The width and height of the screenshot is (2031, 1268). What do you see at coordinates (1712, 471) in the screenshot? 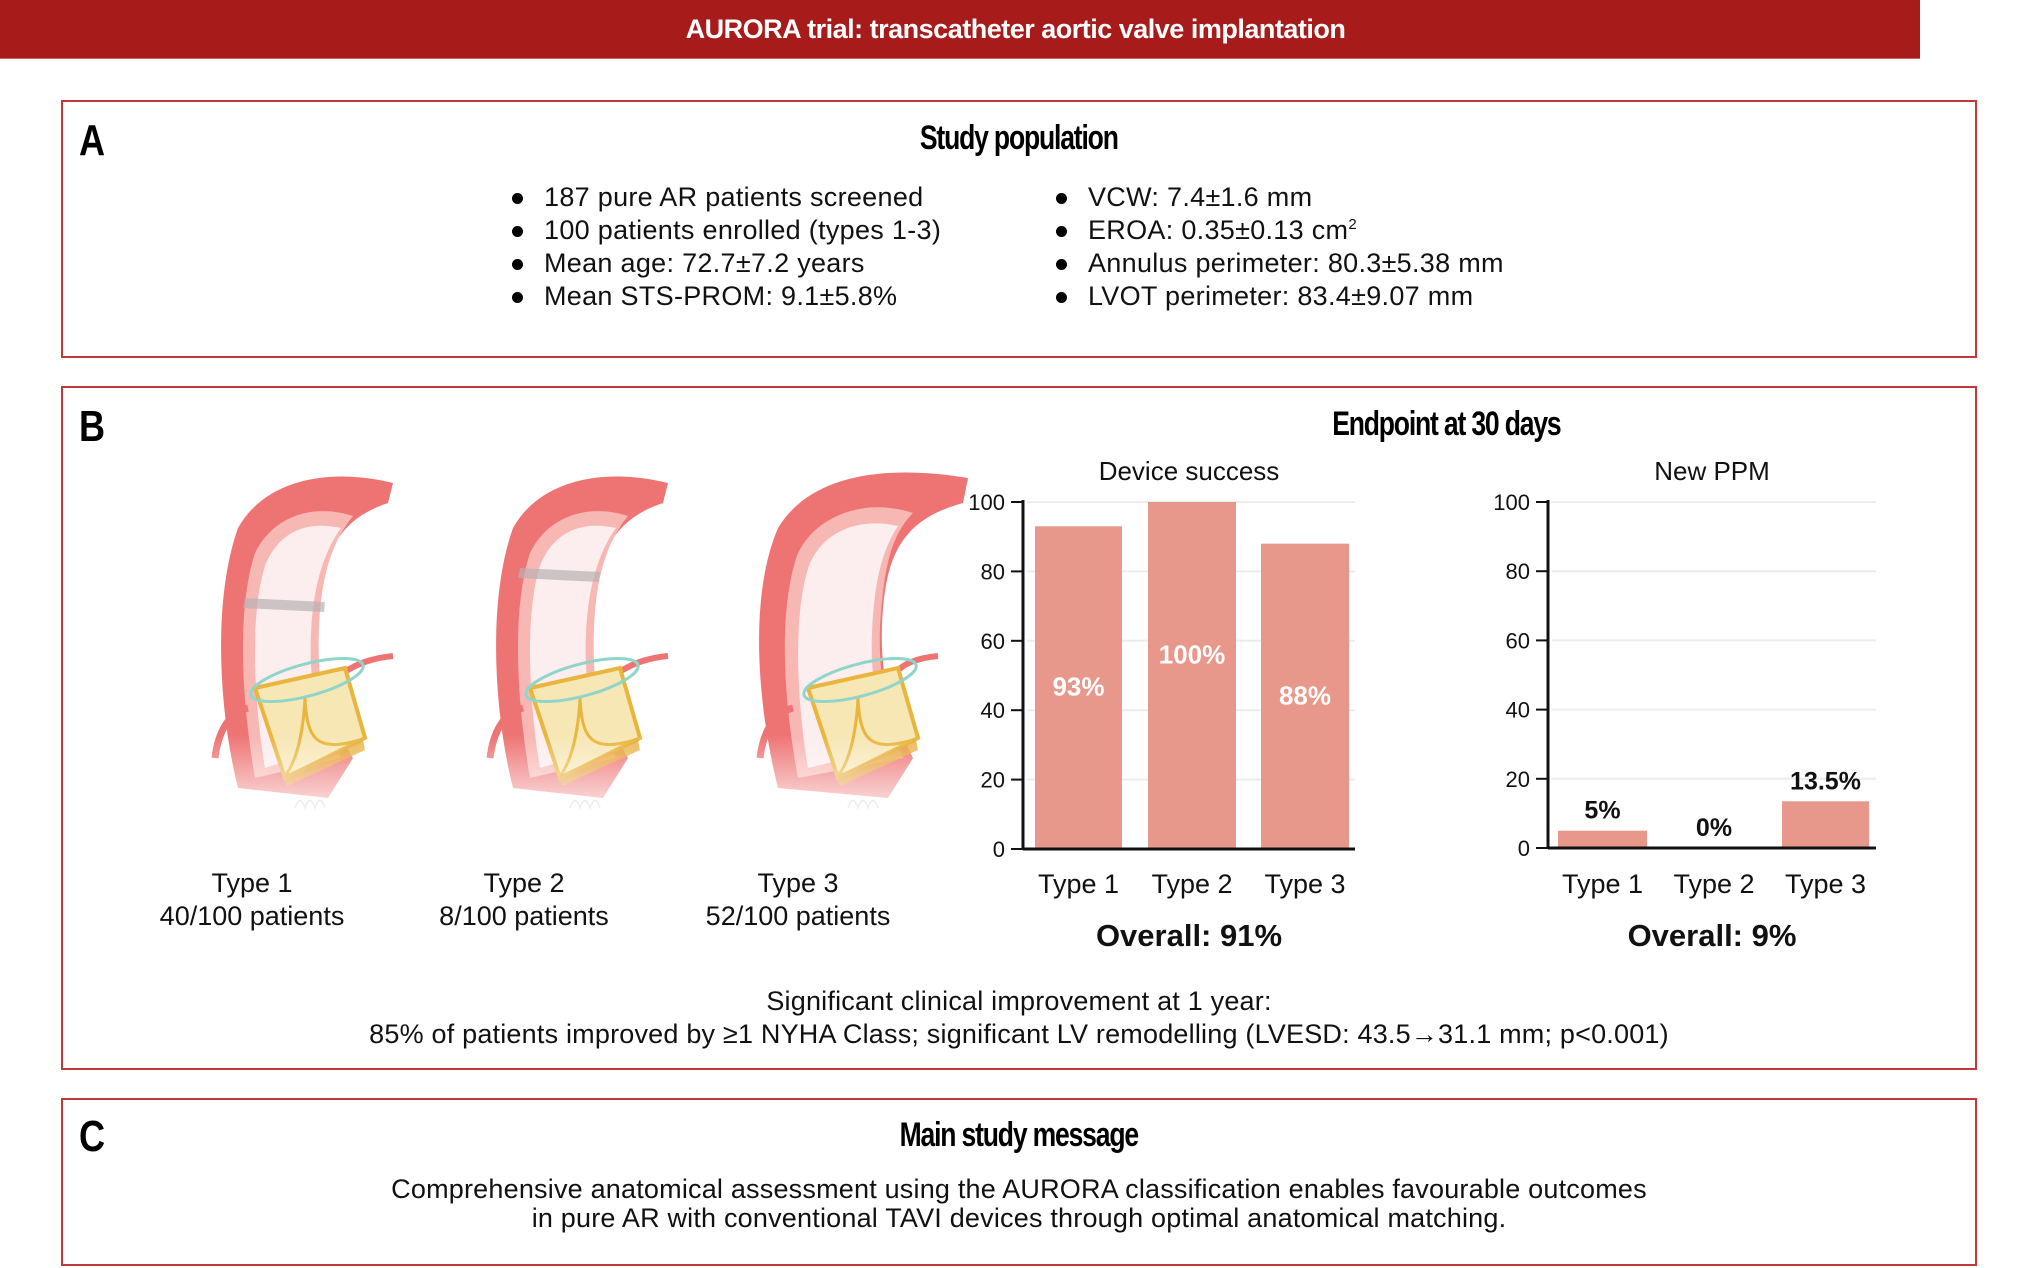
I see `chart-title: New PPM` at bounding box center [1712, 471].